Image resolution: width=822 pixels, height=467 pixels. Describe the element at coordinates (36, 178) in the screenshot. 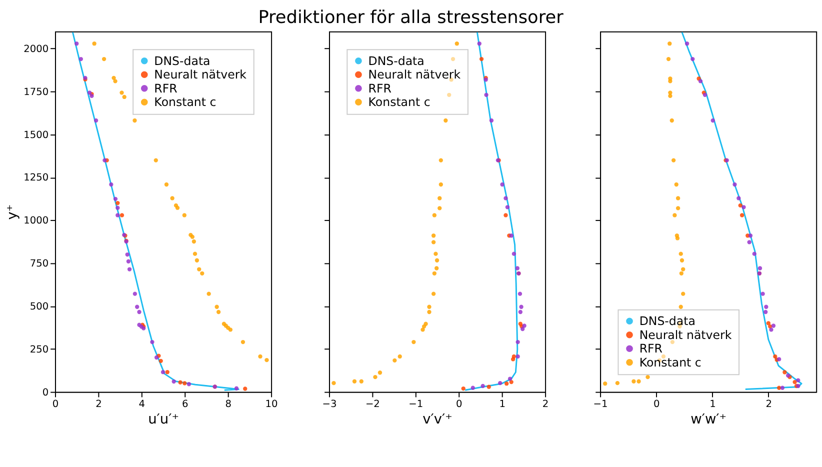

I see `y-tick-label: 1250` at that location.